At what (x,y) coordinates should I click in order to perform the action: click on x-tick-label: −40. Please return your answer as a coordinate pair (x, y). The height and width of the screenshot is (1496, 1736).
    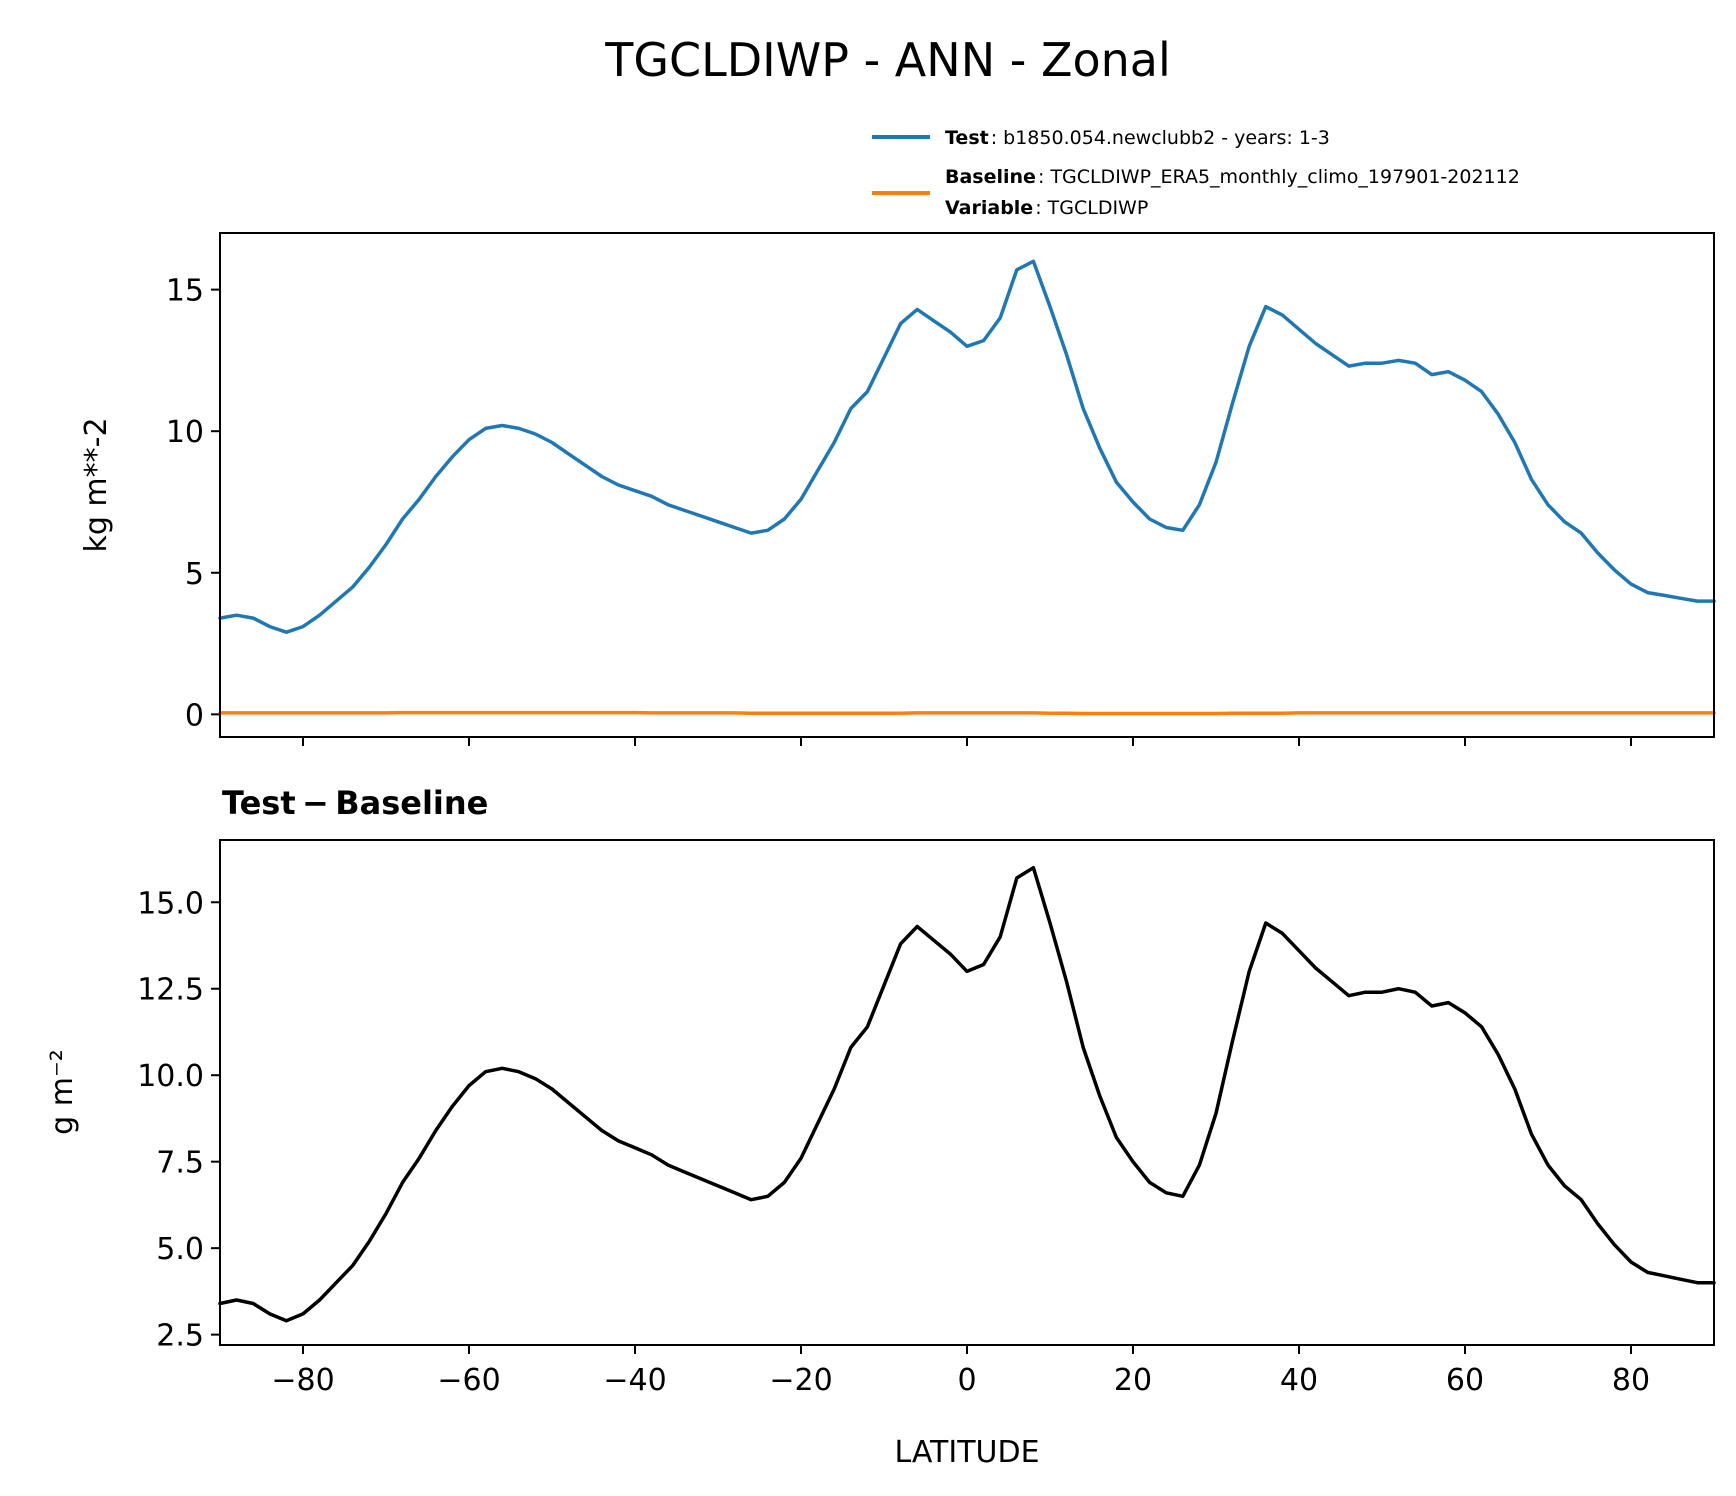
    Looking at the image, I should click on (634, 1380).